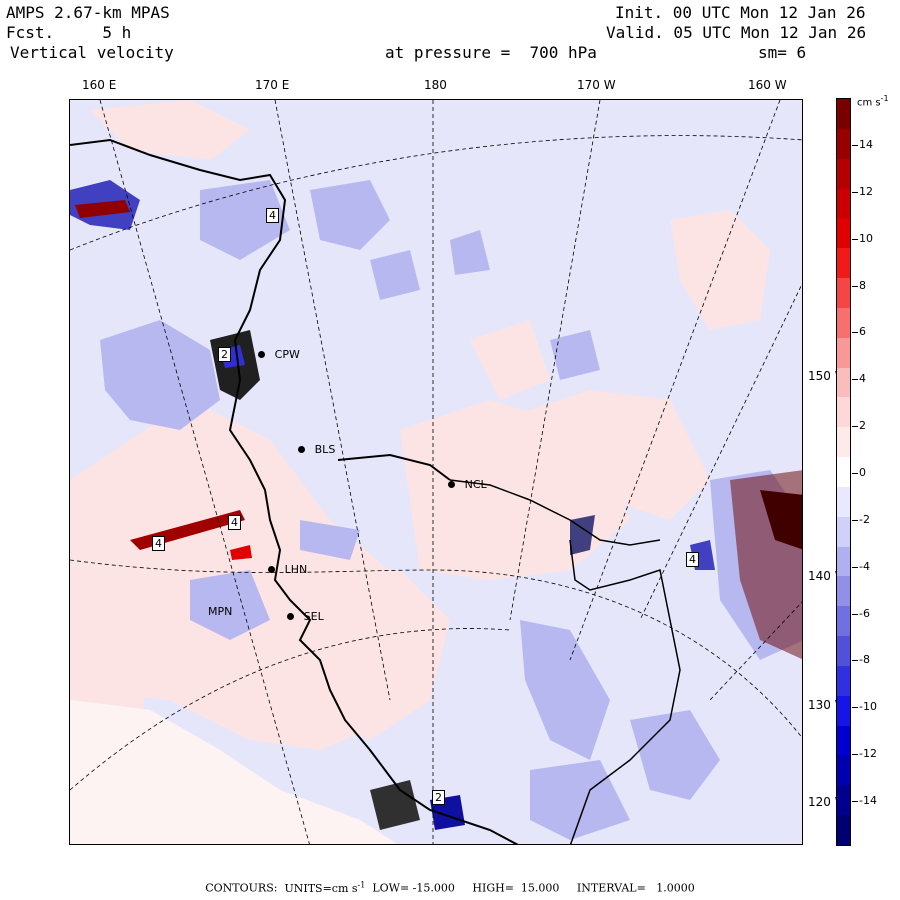 The width and height of the screenshot is (900, 900). I want to click on field-name: Vertical velocity, so click(92, 52).